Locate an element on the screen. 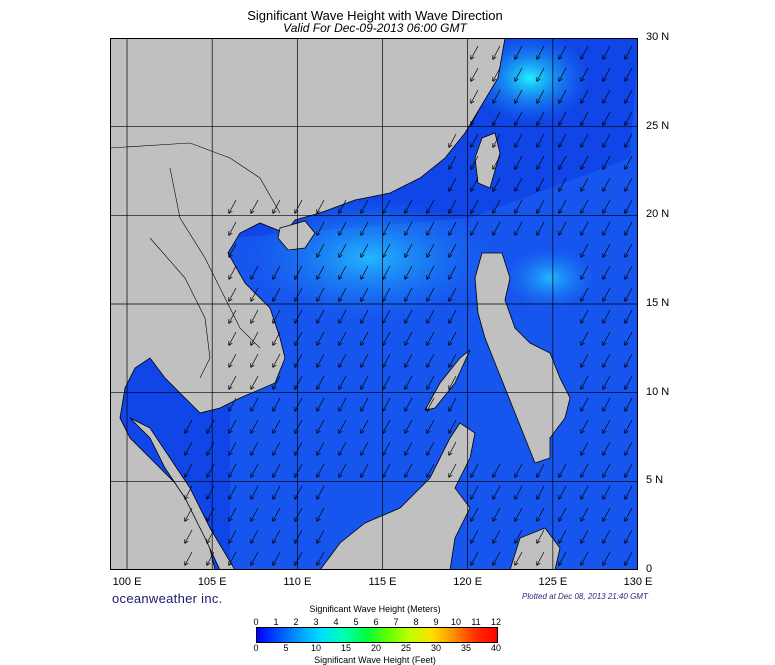  longitude-label: 100 E is located at coordinates (127, 582).